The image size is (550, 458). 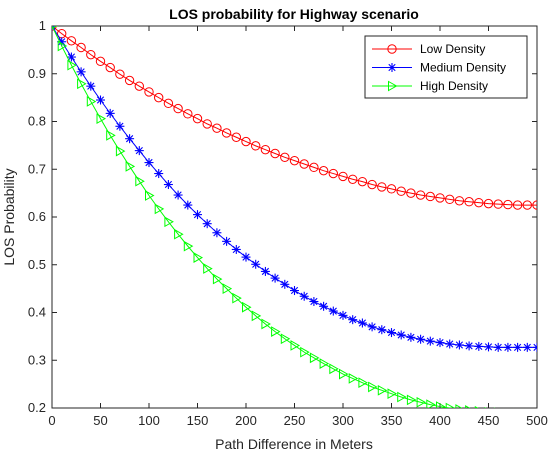 I want to click on x-tick-label: 0, so click(x=51, y=420).